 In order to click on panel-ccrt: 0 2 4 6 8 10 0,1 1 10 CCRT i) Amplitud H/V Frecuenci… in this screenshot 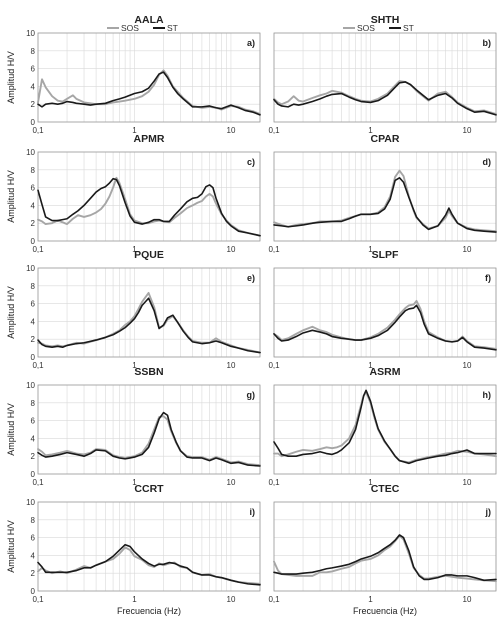, I will do `click(133, 549)`.